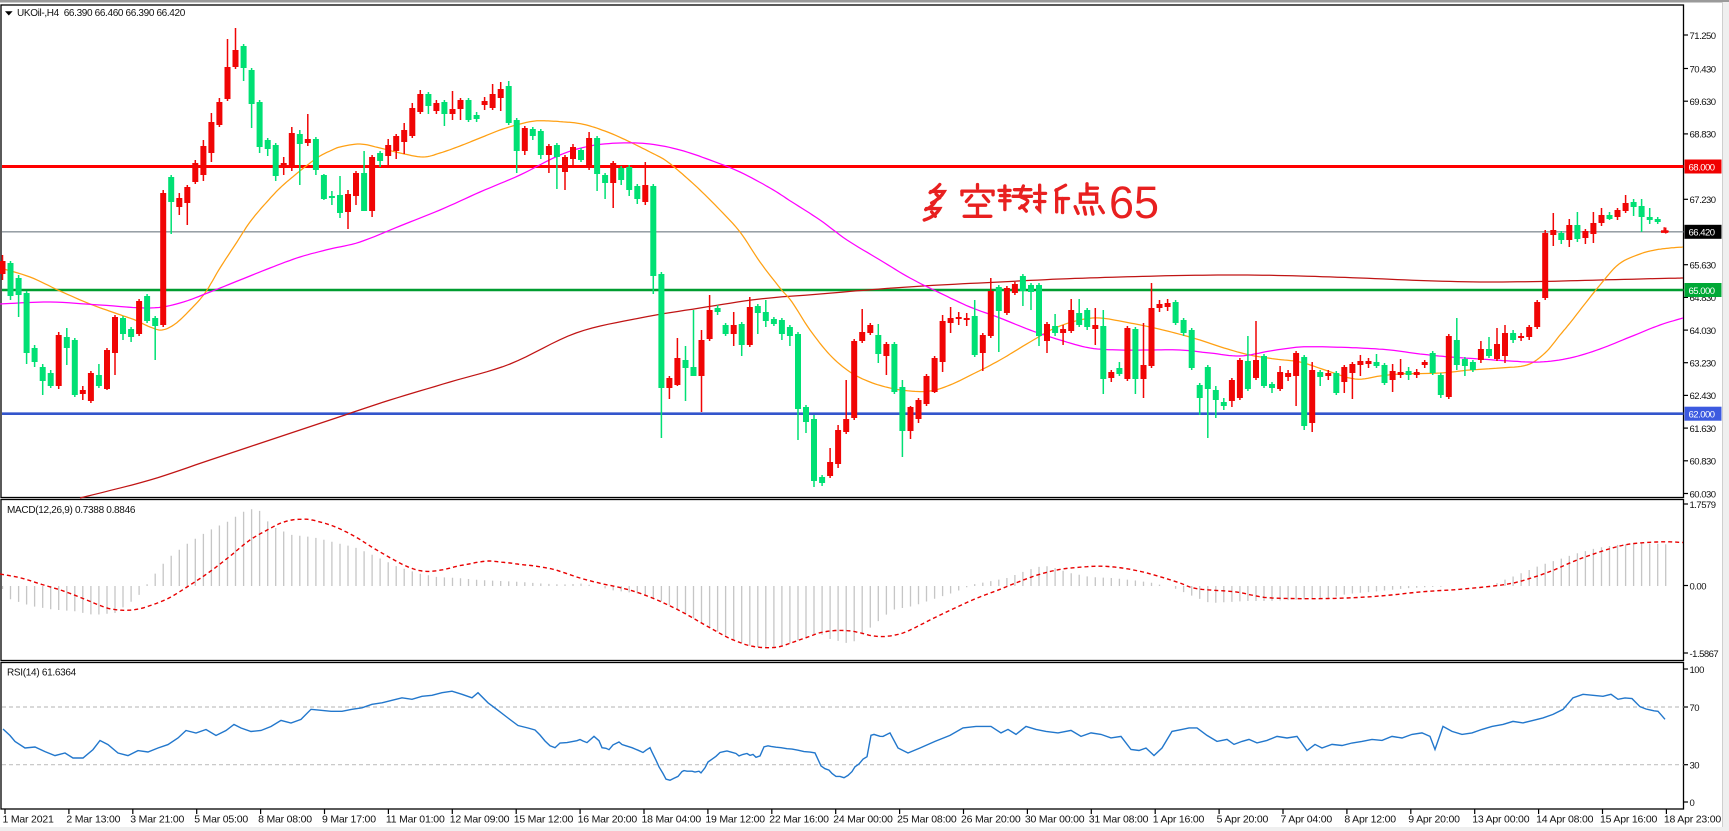 The width and height of the screenshot is (1729, 831). What do you see at coordinates (608, 820) in the screenshot?
I see `svg-text: 16 Mar 20:00` at bounding box center [608, 820].